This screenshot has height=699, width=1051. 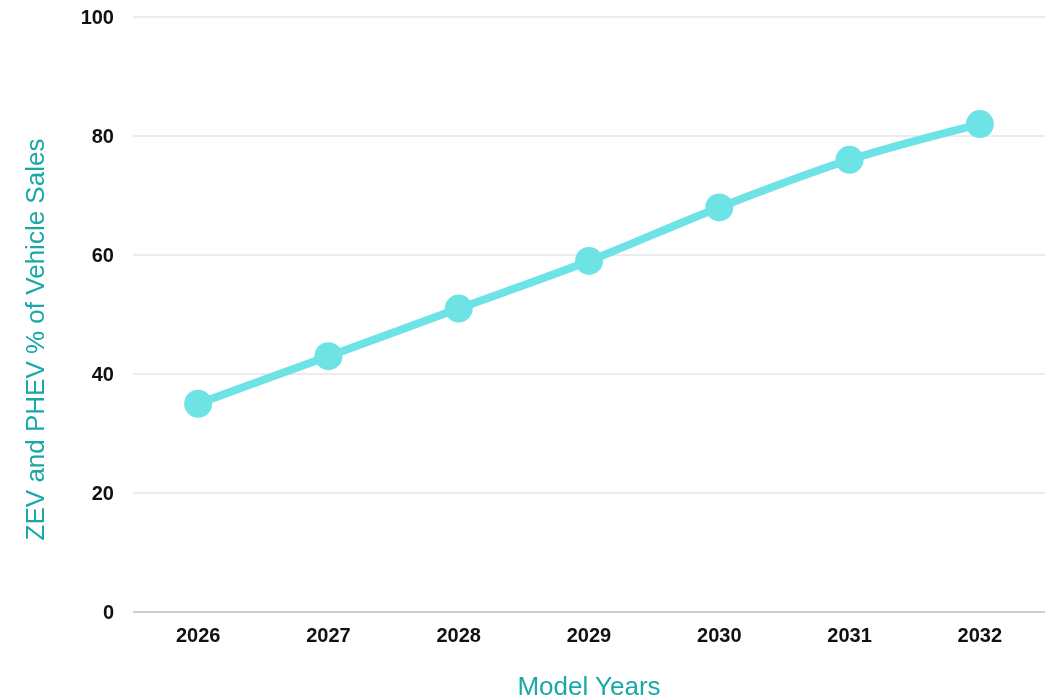 I want to click on x-axis-title: Model Years, so click(x=589, y=685).